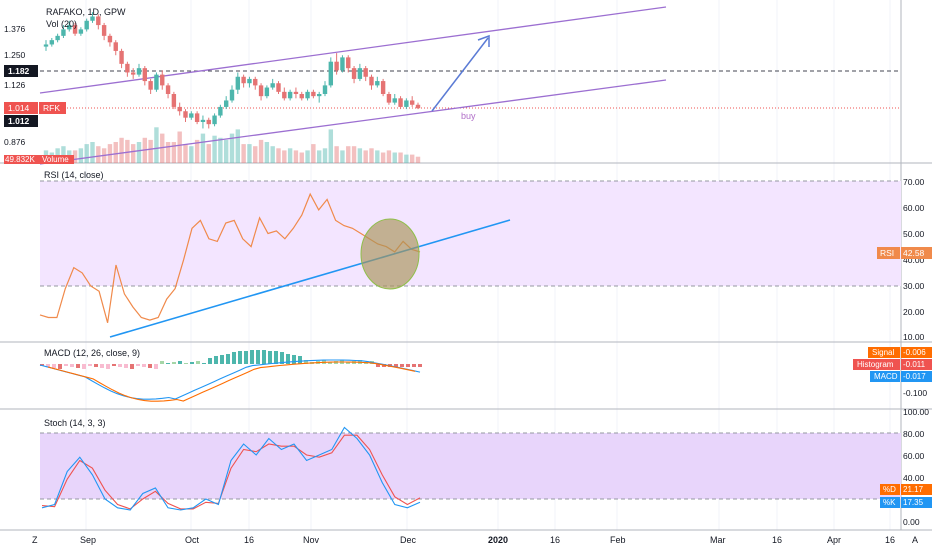  What do you see at coordinates (460, 74) in the screenshot?
I see `projection-arrow` at bounding box center [460, 74].